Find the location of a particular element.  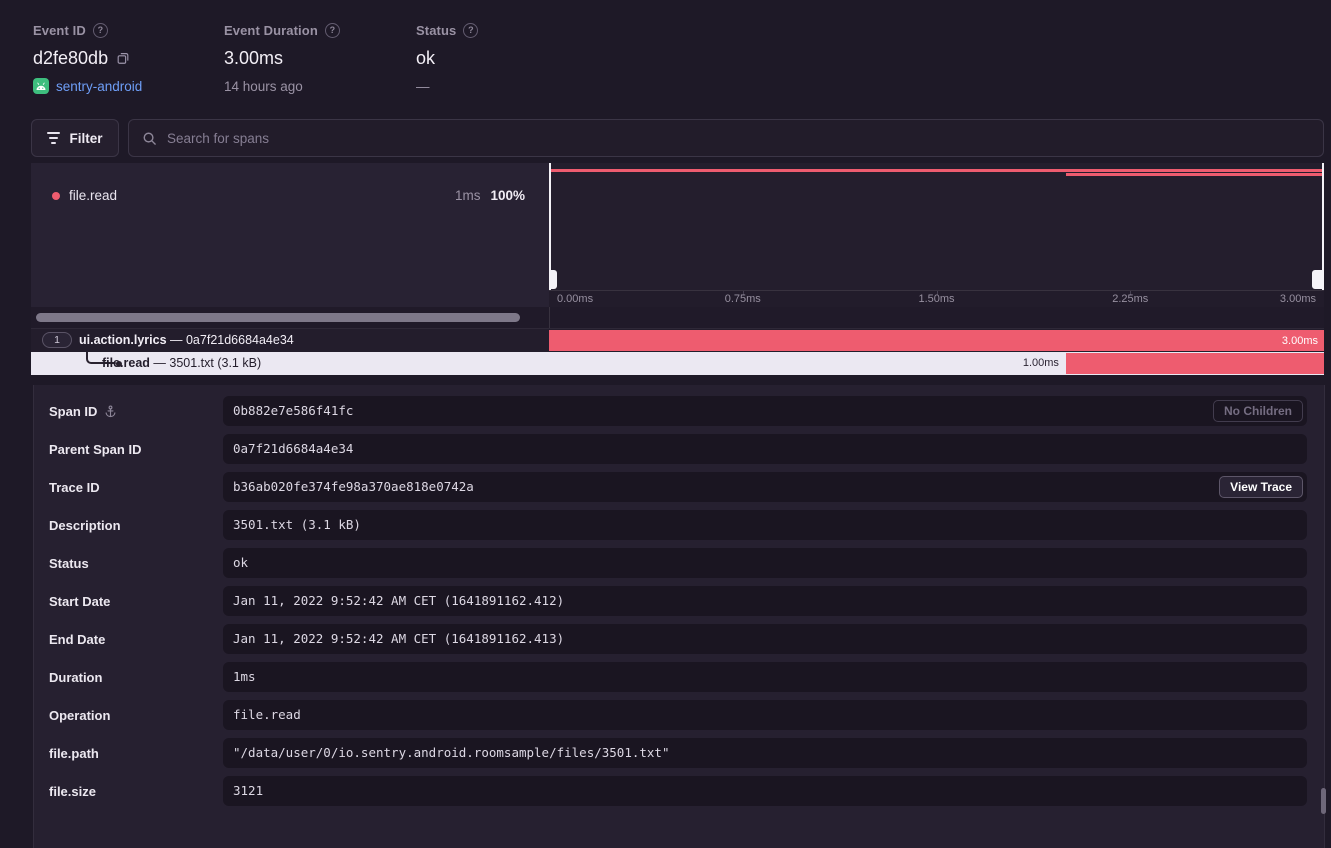

event-duration-block: Event Duration ? 3.00ms 14 hours ago is located at coordinates (282, 58).